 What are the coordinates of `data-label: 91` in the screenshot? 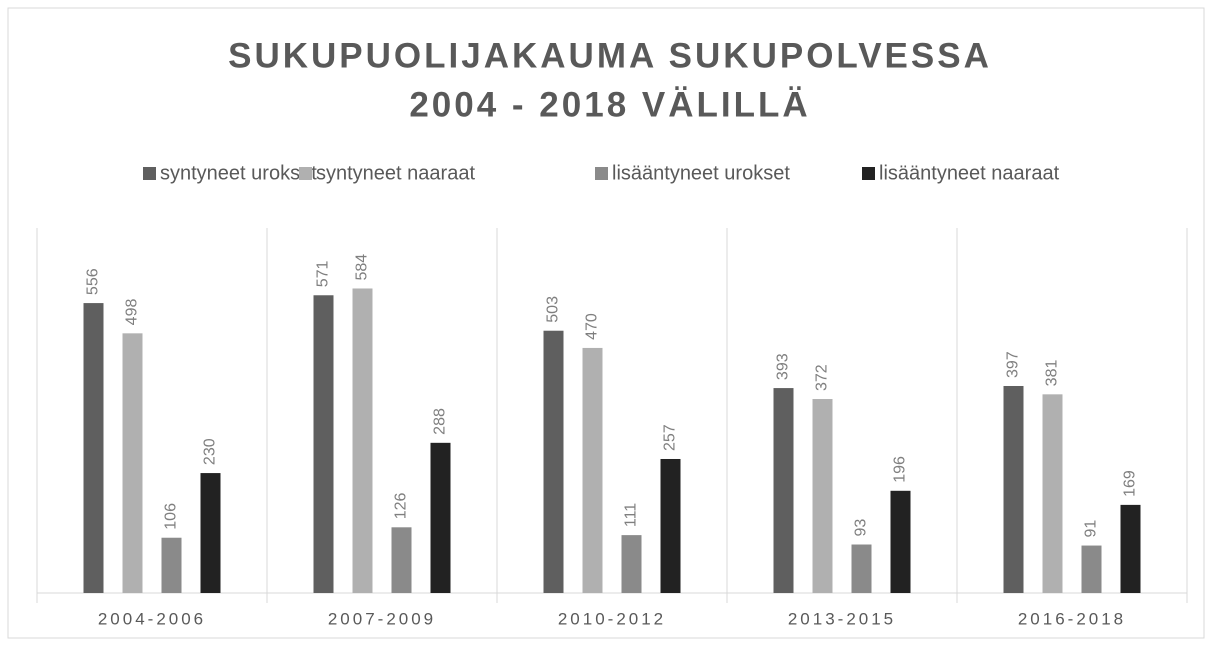 It's located at (1091, 529).